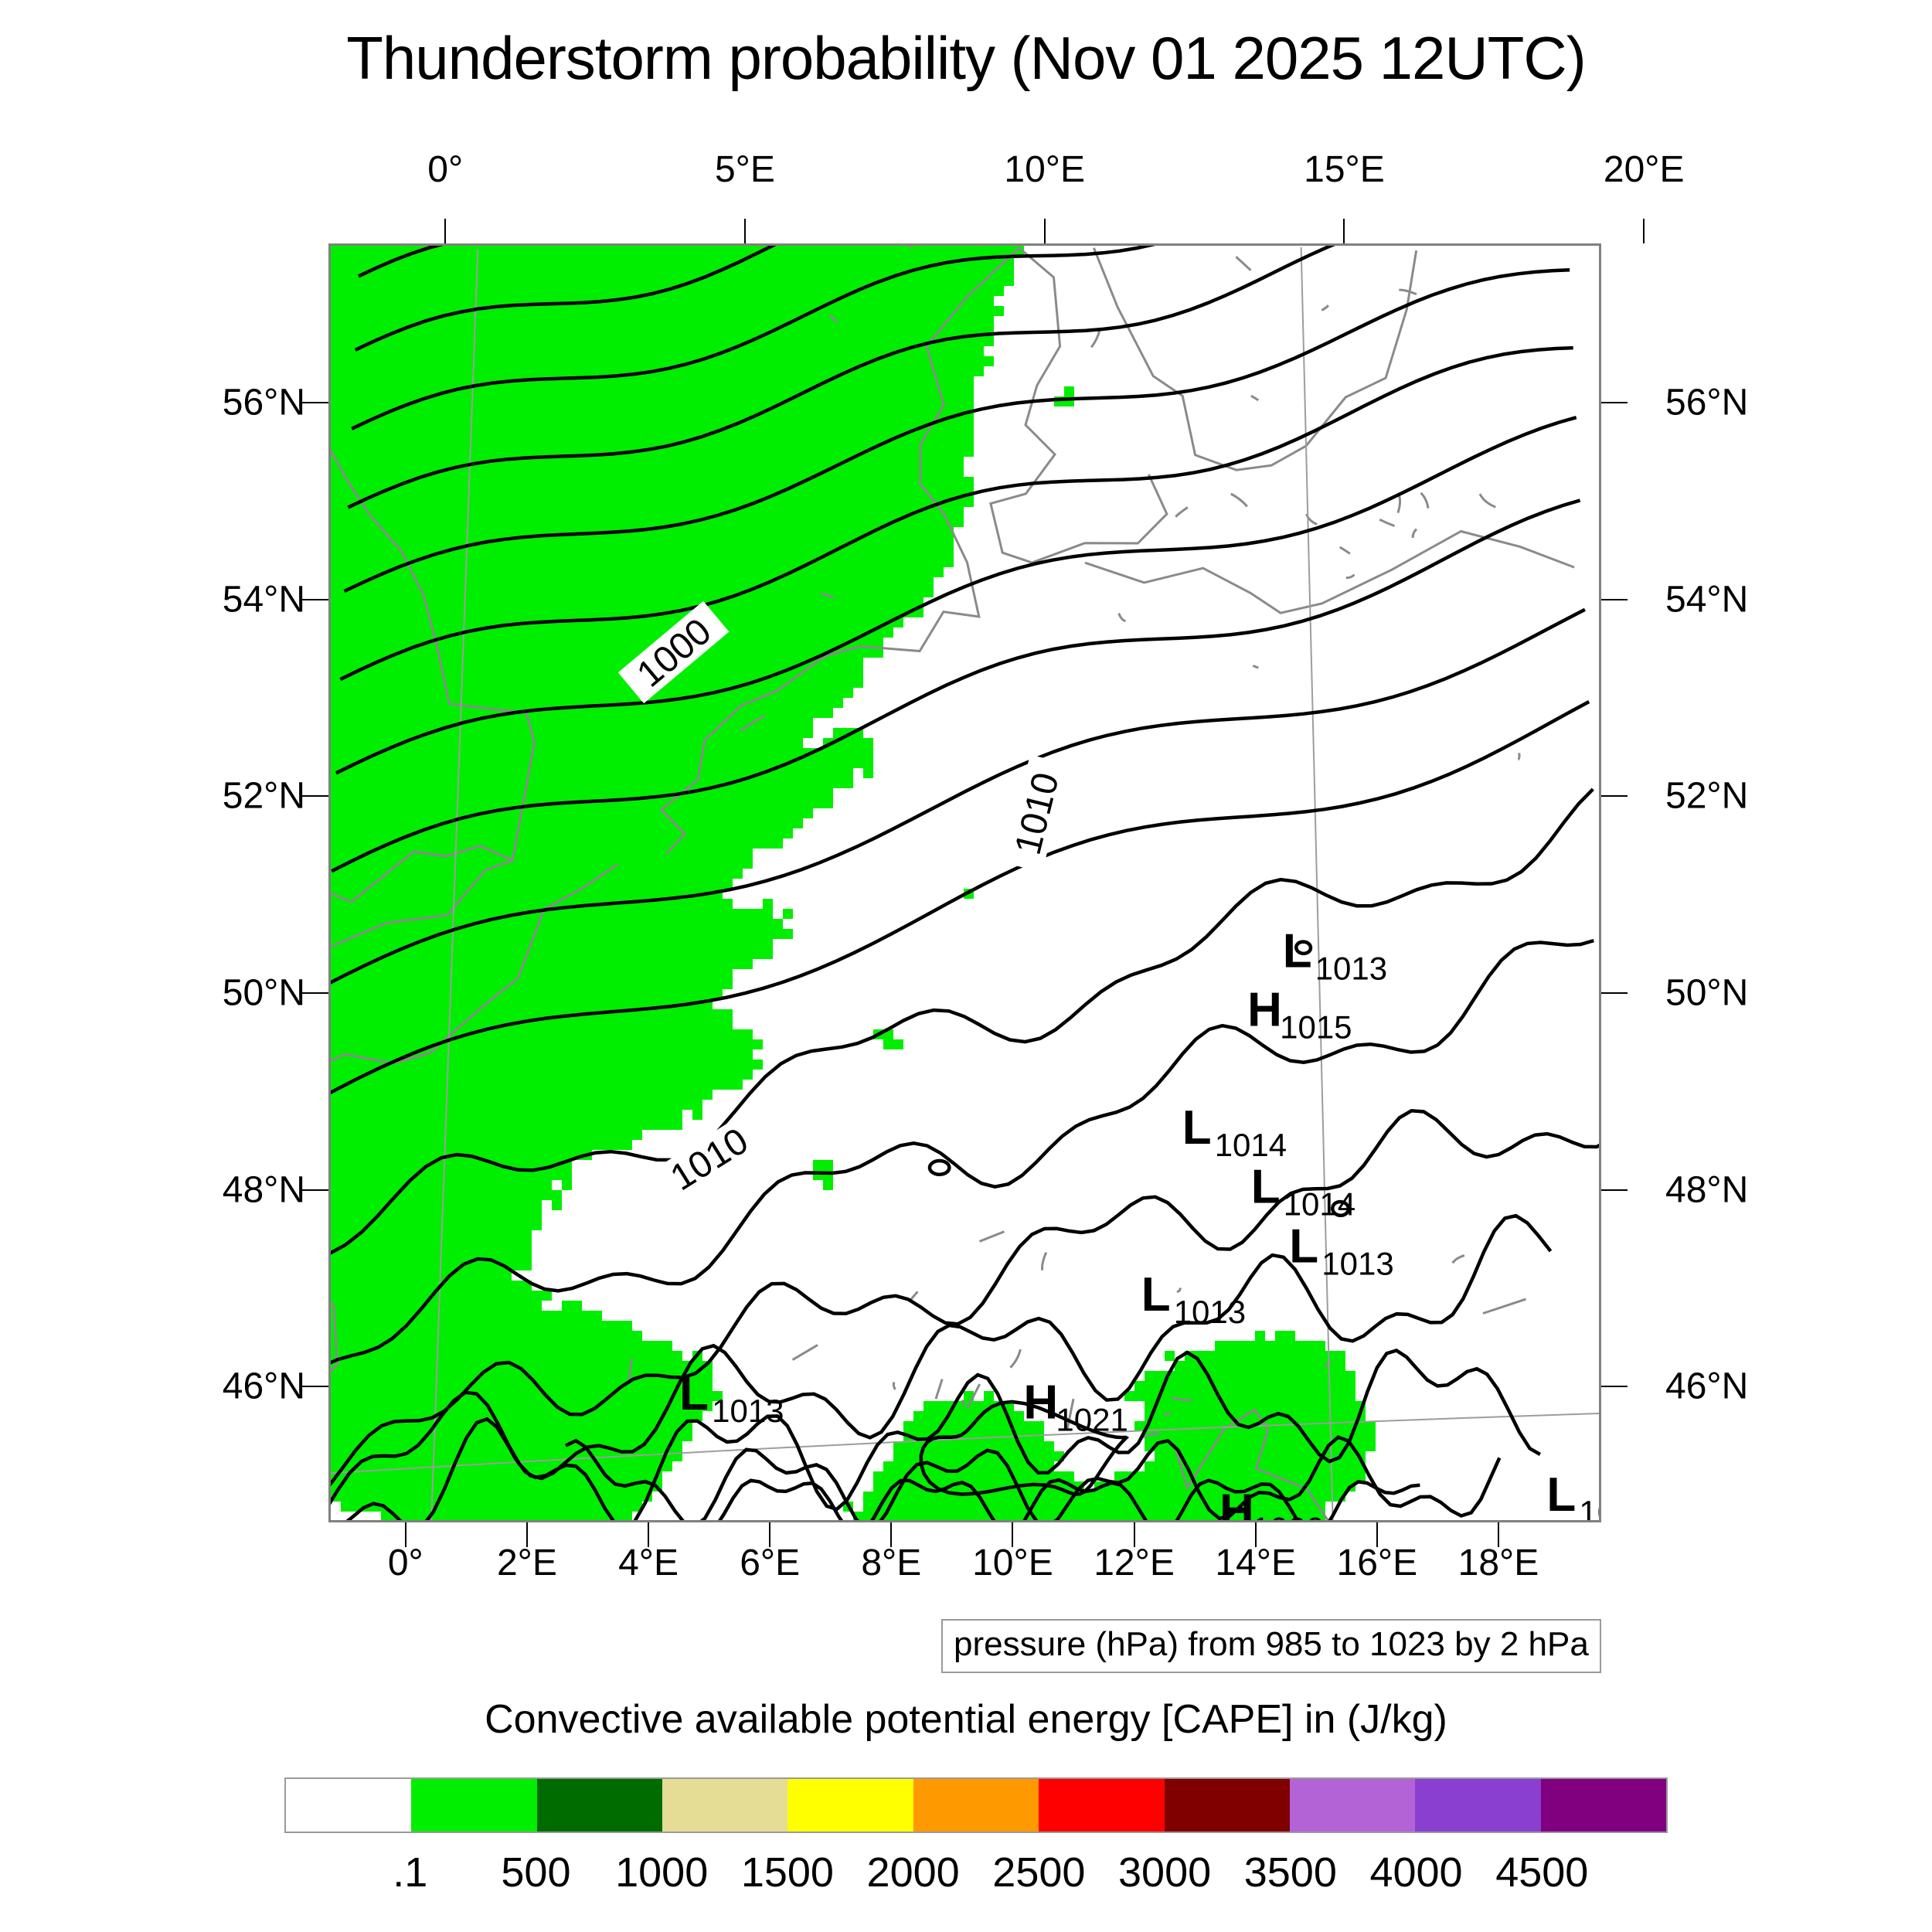 This screenshot has height=1932, width=1932. What do you see at coordinates (1644, 169) in the screenshot?
I see `lon-tick-top-4: 20°E` at bounding box center [1644, 169].